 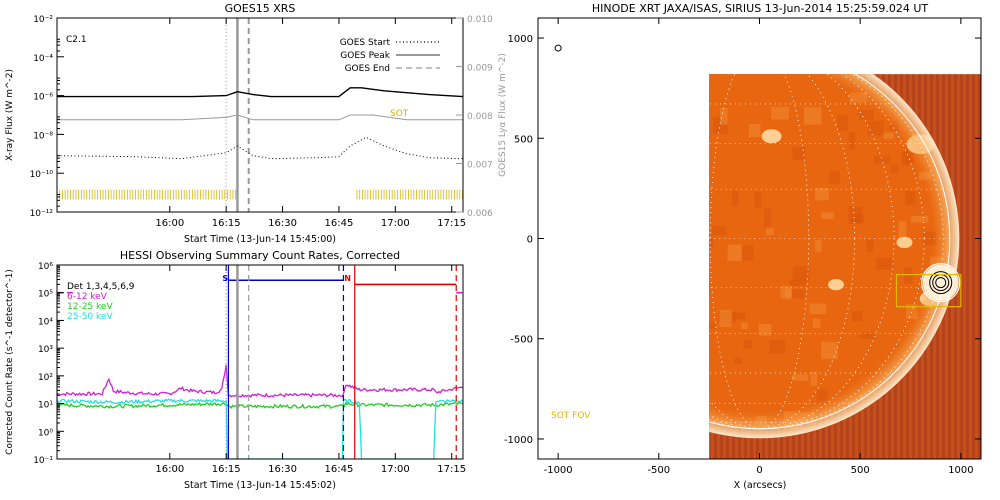 I want to click on hessi-y-tick-label: 10⁵, so click(x=45, y=295).